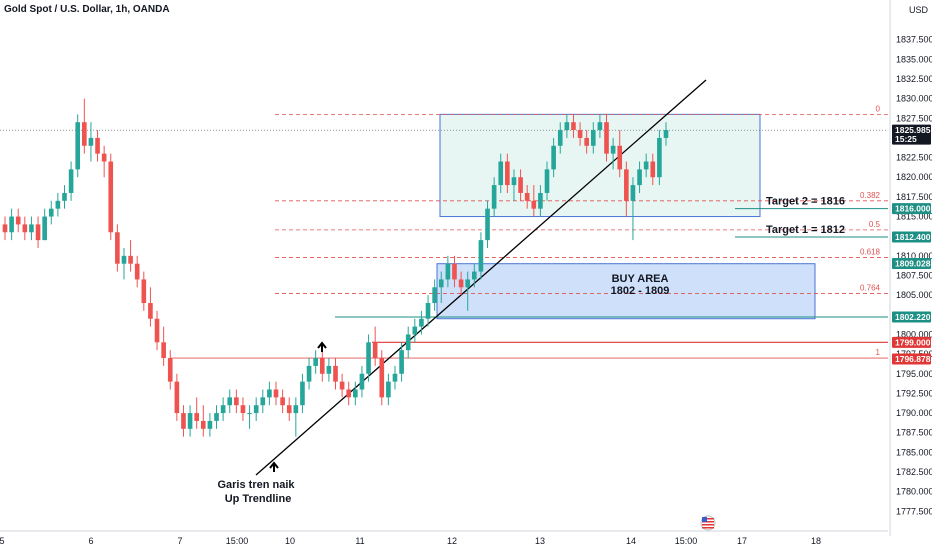 The width and height of the screenshot is (932, 550). What do you see at coordinates (911, 317) in the screenshot?
I see `price-tag: 1802.220` at bounding box center [911, 317].